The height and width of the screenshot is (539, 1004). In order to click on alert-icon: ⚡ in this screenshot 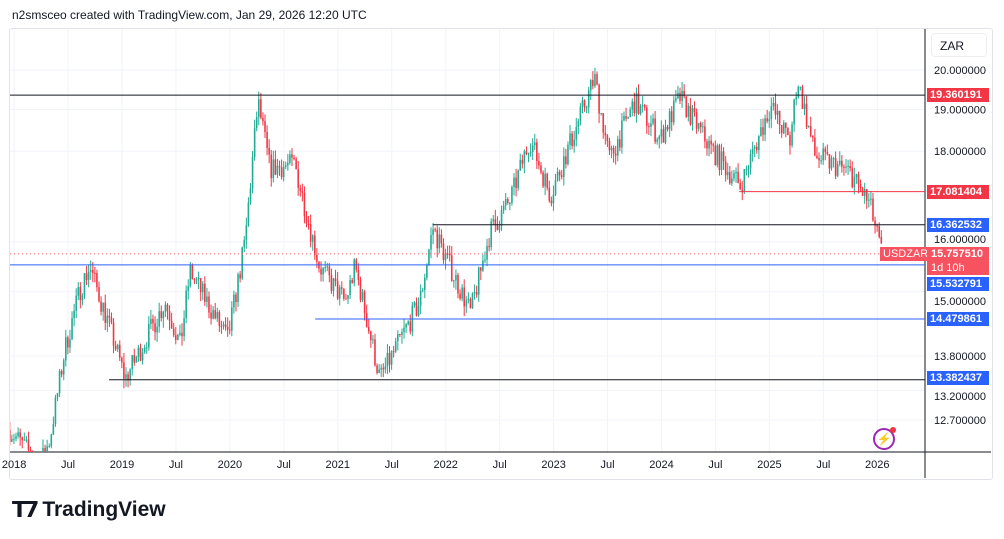, I will do `click(884, 438)`.